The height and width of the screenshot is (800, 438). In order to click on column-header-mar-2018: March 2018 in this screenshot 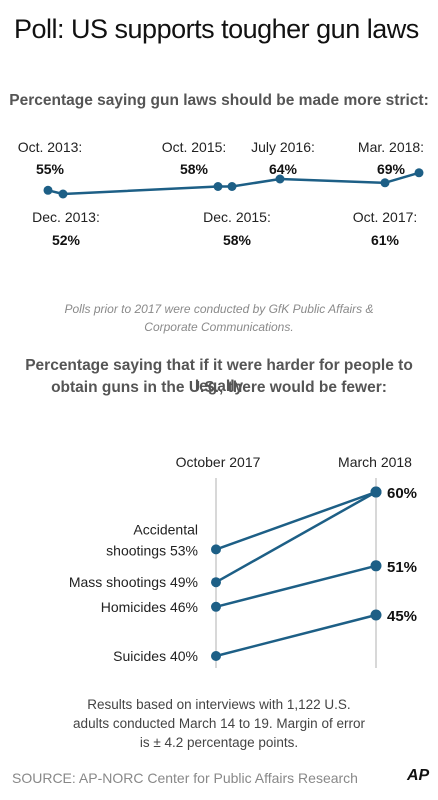, I will do `click(375, 462)`.